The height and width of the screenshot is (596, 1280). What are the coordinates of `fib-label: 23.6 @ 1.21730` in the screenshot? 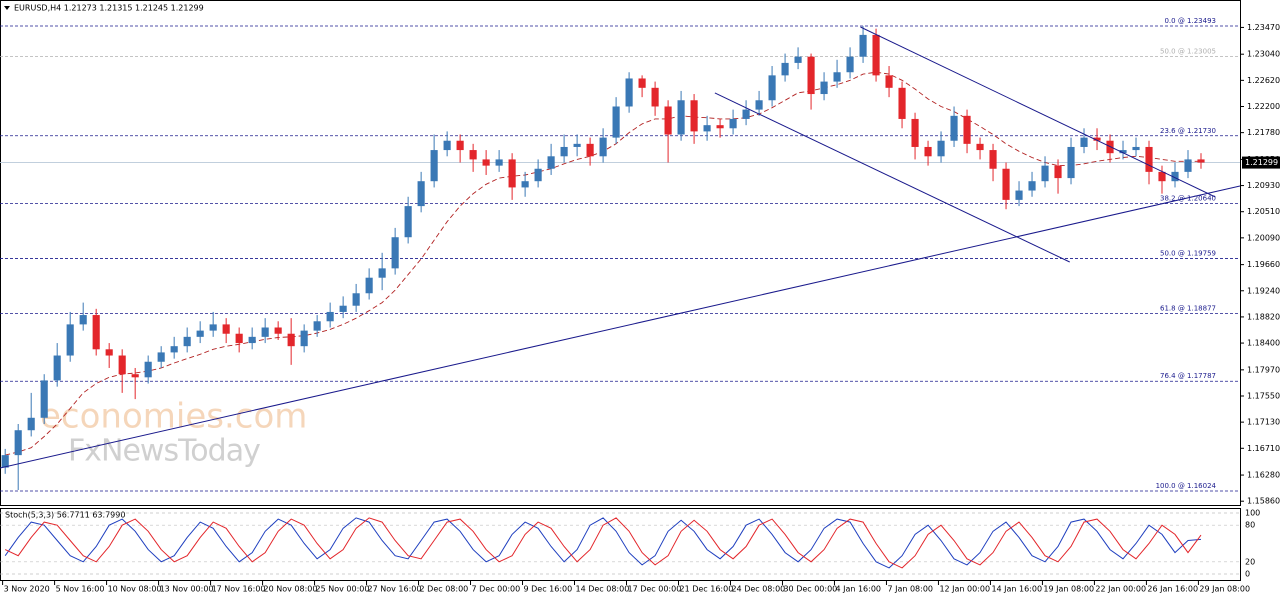 It's located at (1188, 131).